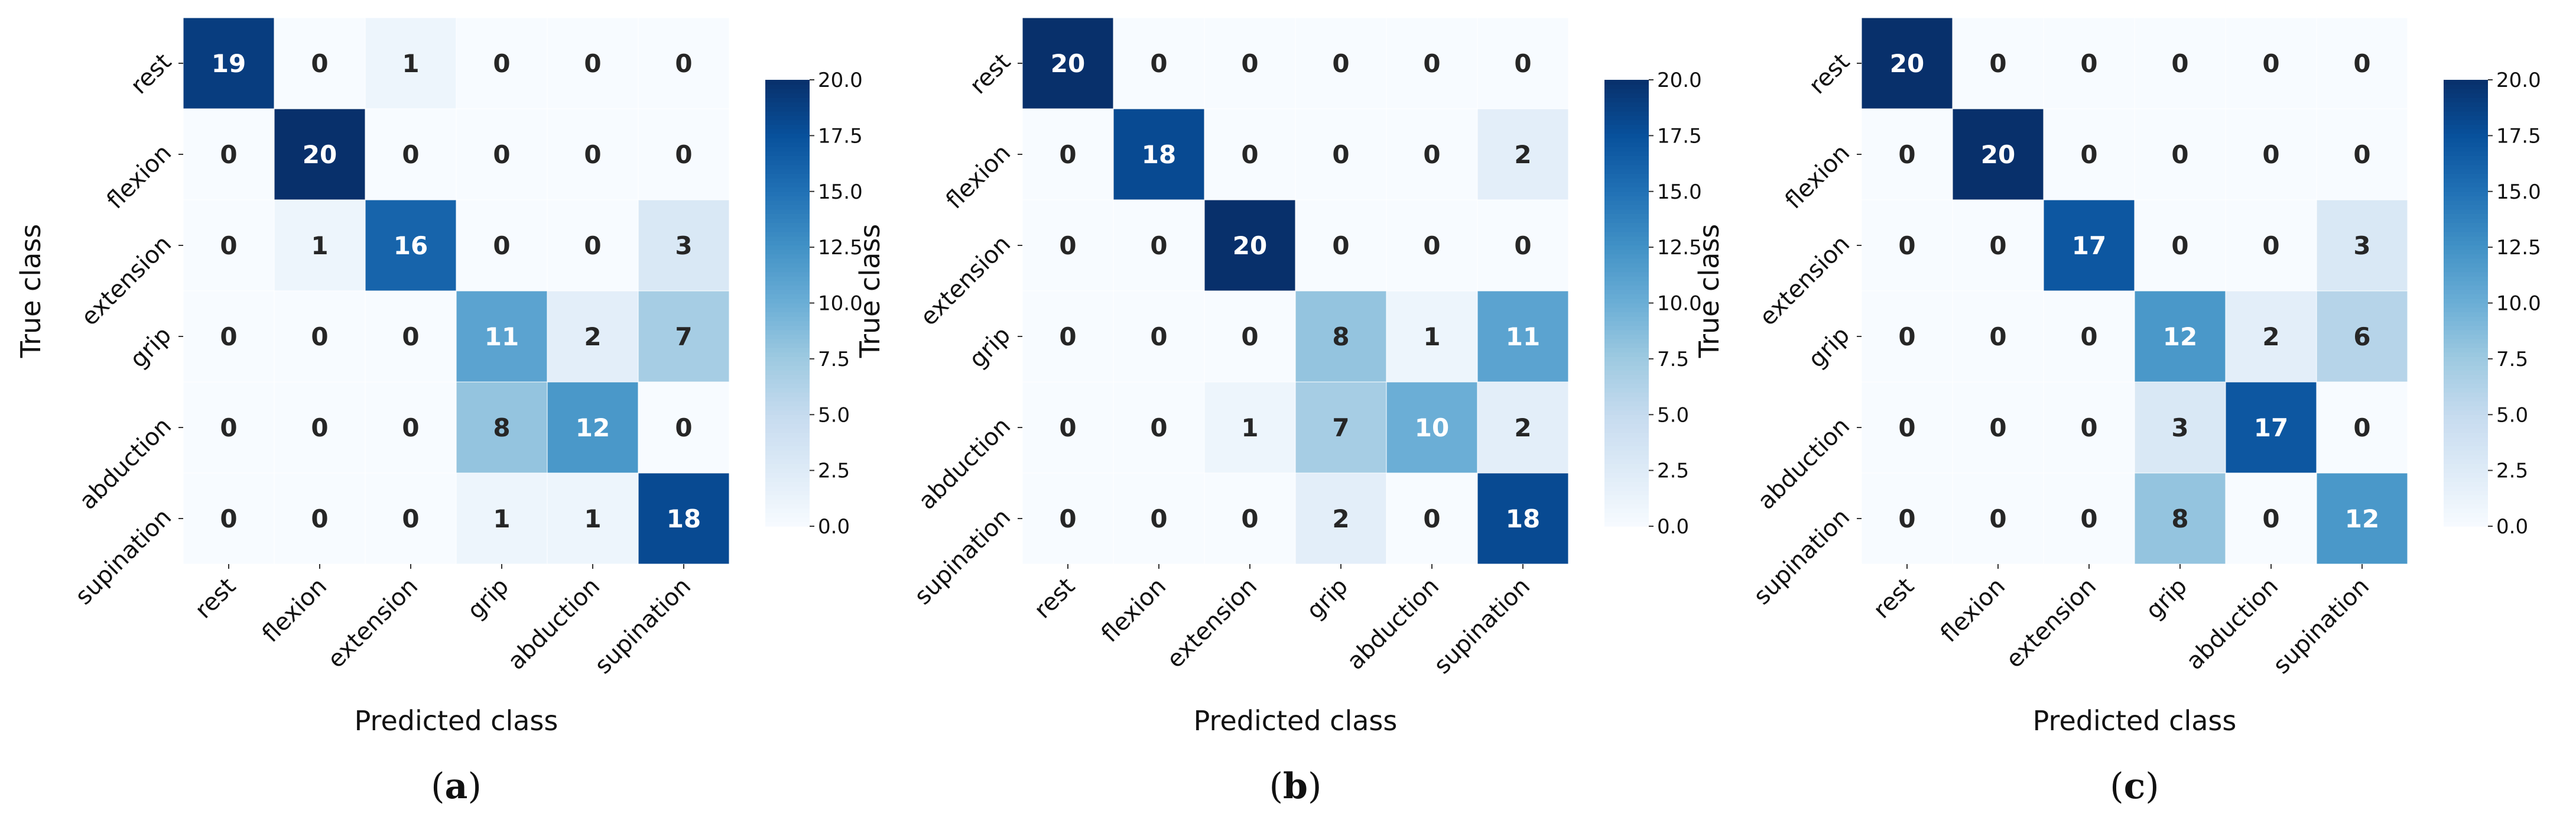 This screenshot has width=2576, height=826. I want to click on x-tick-label: supination, so click(643, 626).